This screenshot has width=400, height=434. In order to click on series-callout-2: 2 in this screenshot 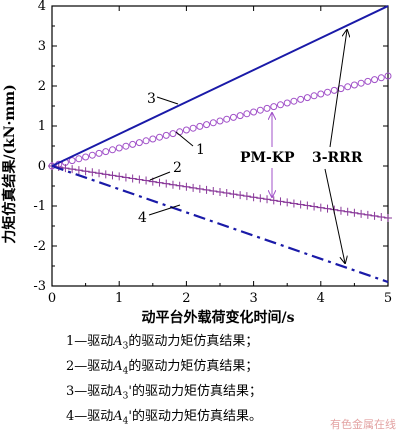, I will do `click(177, 168)`.